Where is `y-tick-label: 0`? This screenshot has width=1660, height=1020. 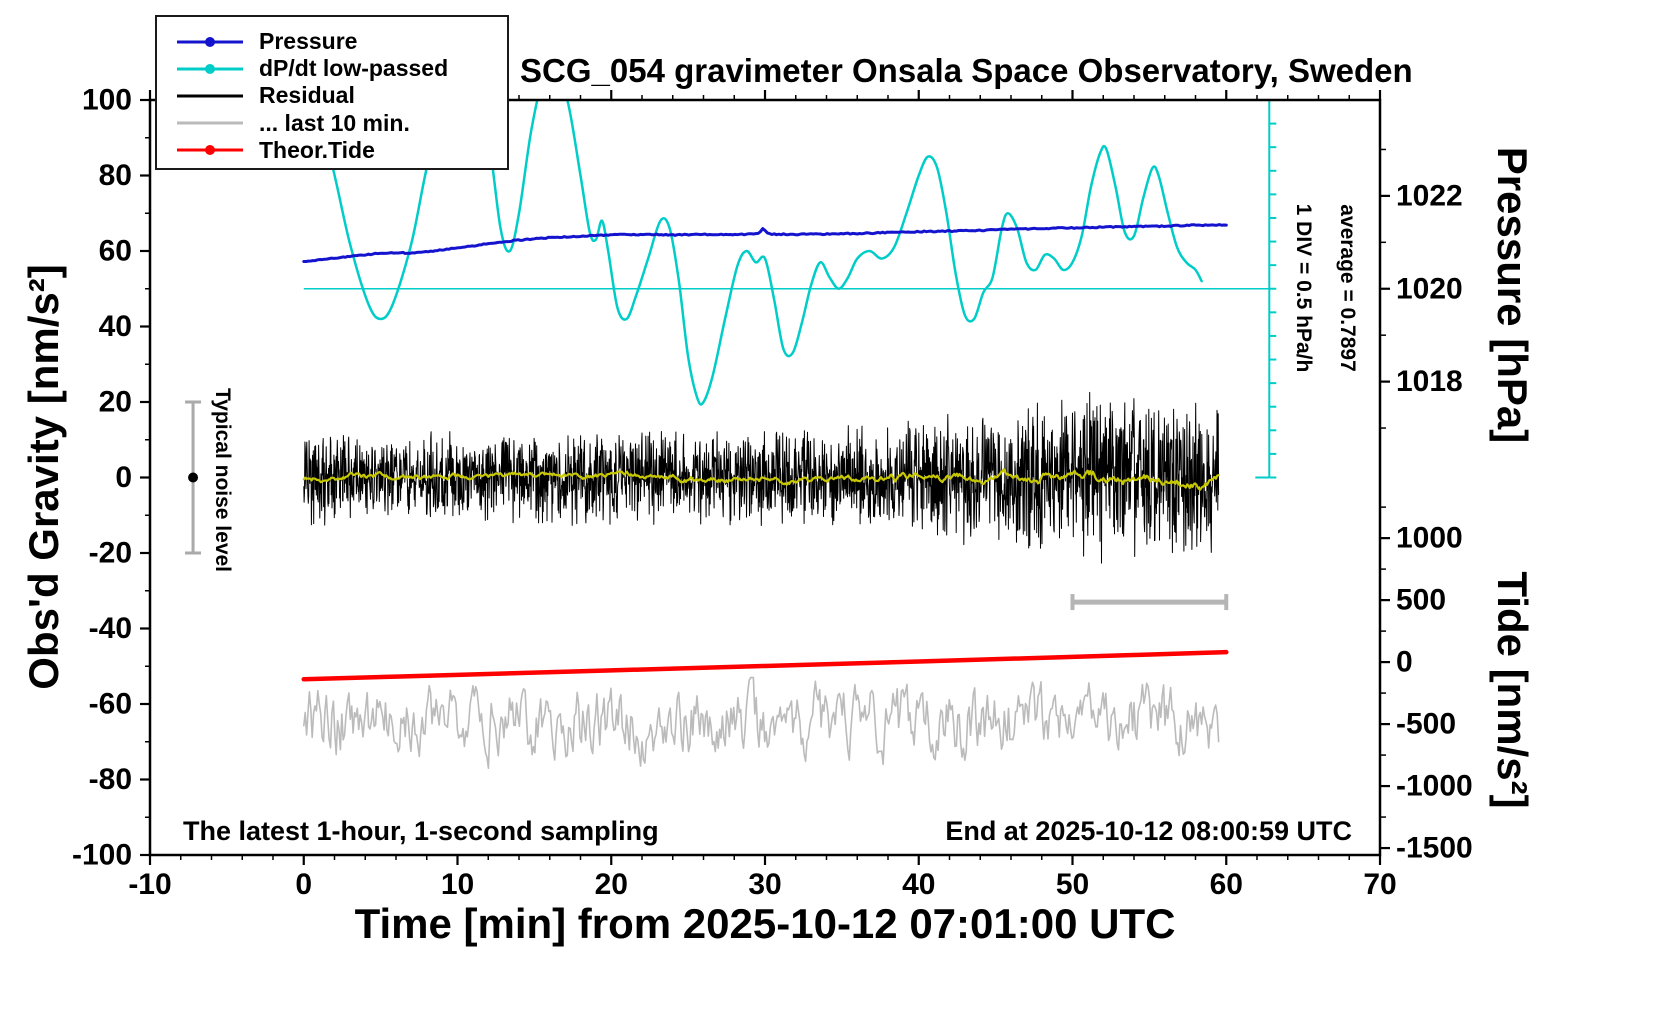
y-tick-label: 0 is located at coordinates (123, 477).